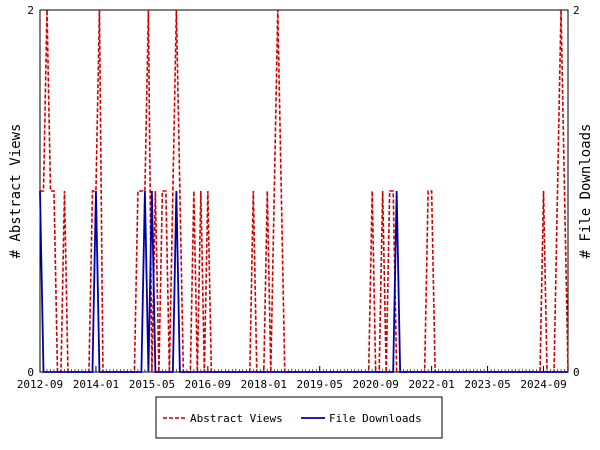 The width and height of the screenshot is (600, 450). What do you see at coordinates (152, 384) in the screenshot?
I see `x-tick-label: 2015-05` at bounding box center [152, 384].